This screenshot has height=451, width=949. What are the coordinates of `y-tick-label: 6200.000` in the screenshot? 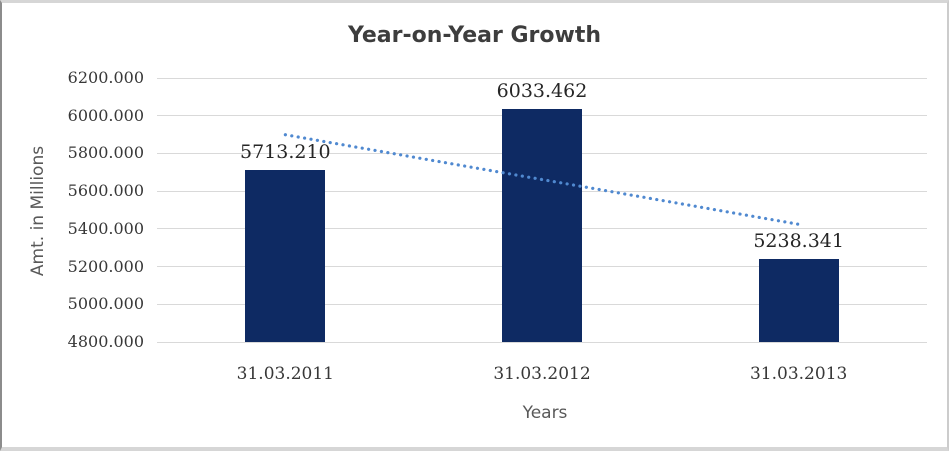 It's located at (105, 77).